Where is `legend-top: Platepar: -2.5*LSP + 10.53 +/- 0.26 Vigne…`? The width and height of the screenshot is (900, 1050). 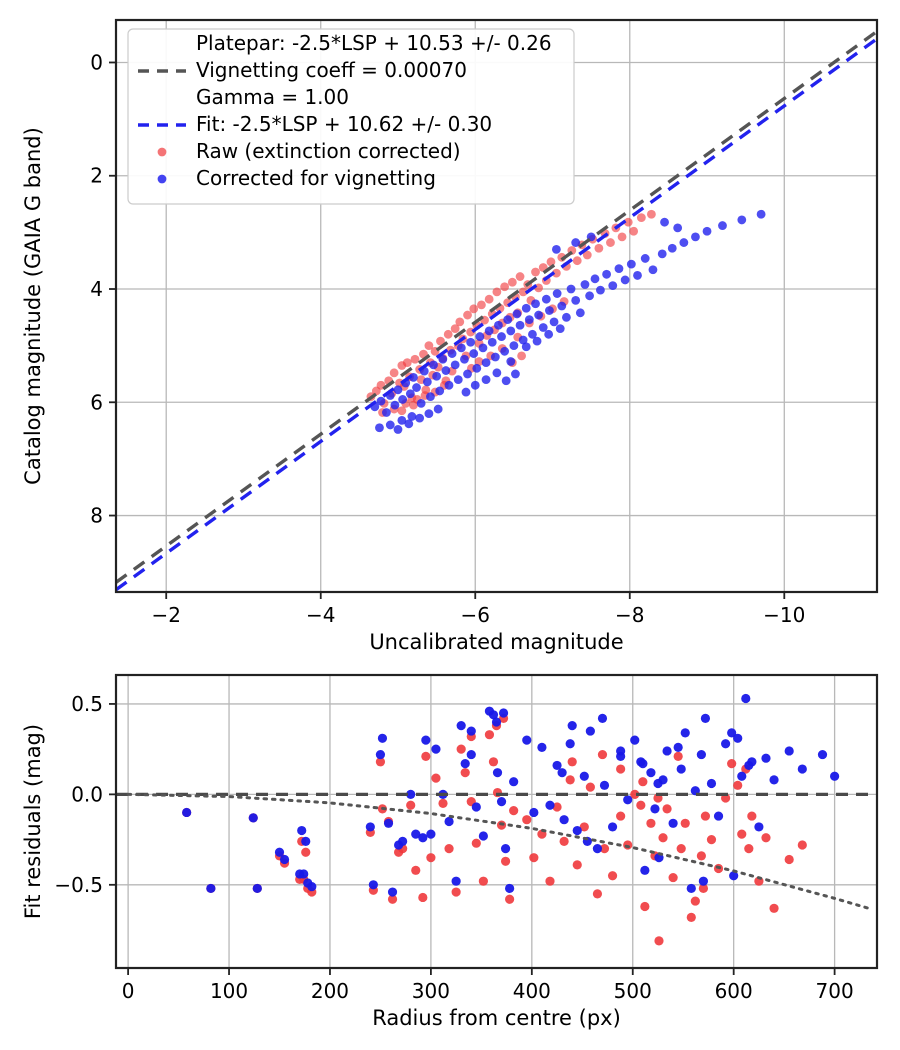 legend-top: Platepar: -2.5*LSP + 10.53 +/- 0.26 Vigne… is located at coordinates (351, 116).